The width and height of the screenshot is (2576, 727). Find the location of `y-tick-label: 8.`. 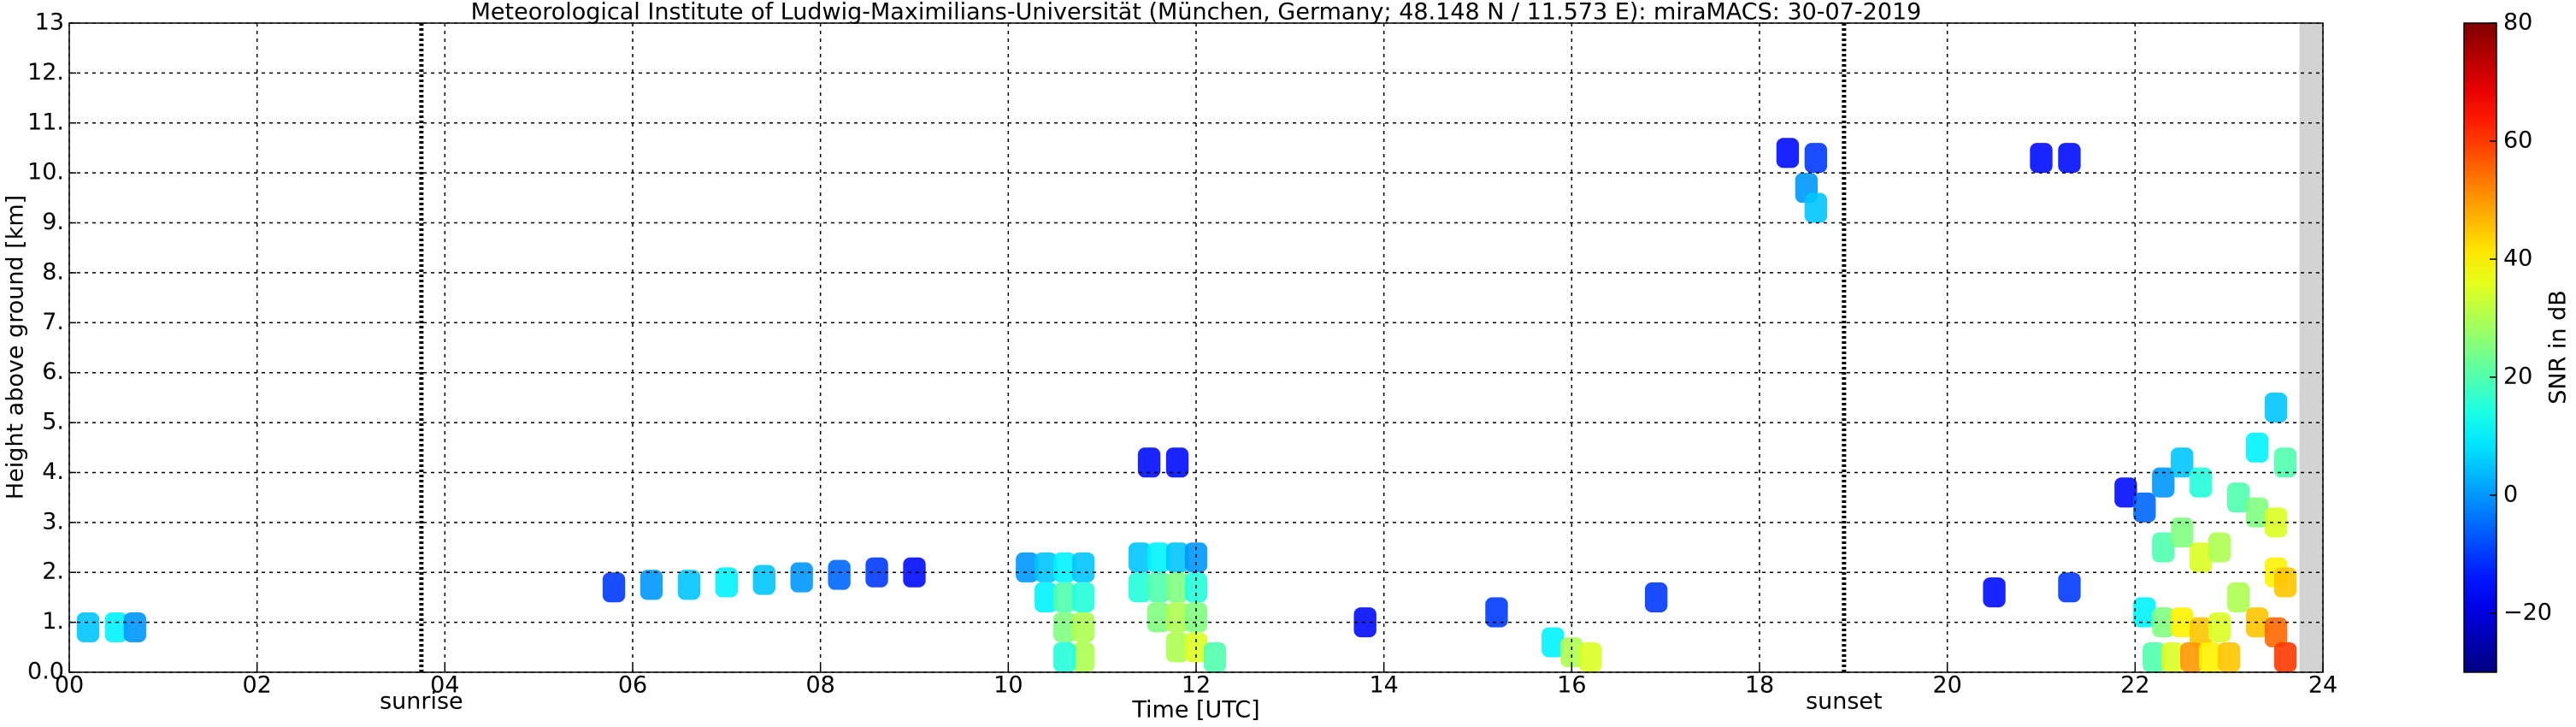

y-tick-label: 8. is located at coordinates (53, 271).